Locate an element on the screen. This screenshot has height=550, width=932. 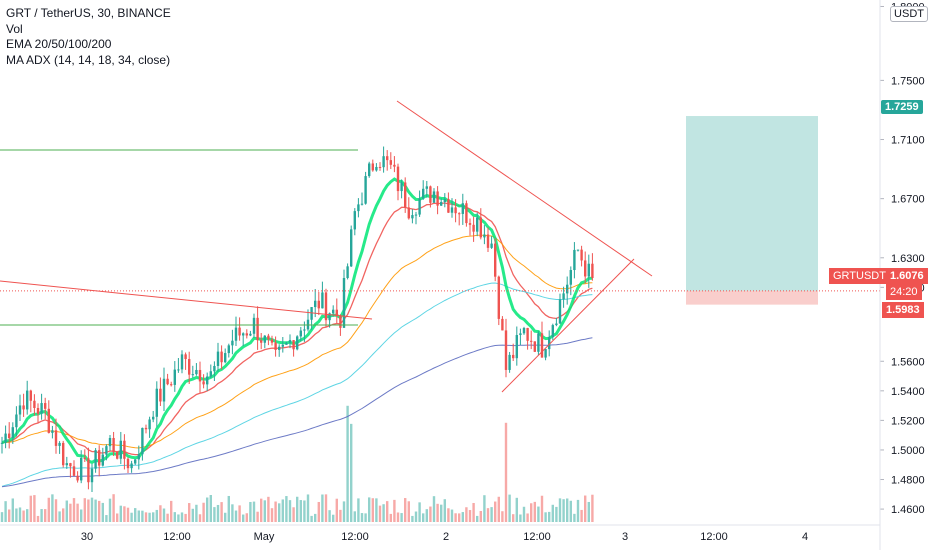
legend-ema: EMA 20/50/100/200 is located at coordinates (59, 44).